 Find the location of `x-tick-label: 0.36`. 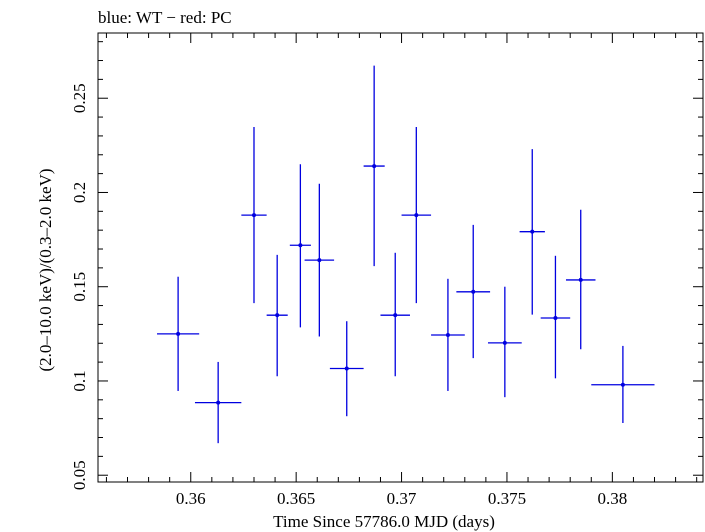

x-tick-label: 0.36 is located at coordinates (191, 498).